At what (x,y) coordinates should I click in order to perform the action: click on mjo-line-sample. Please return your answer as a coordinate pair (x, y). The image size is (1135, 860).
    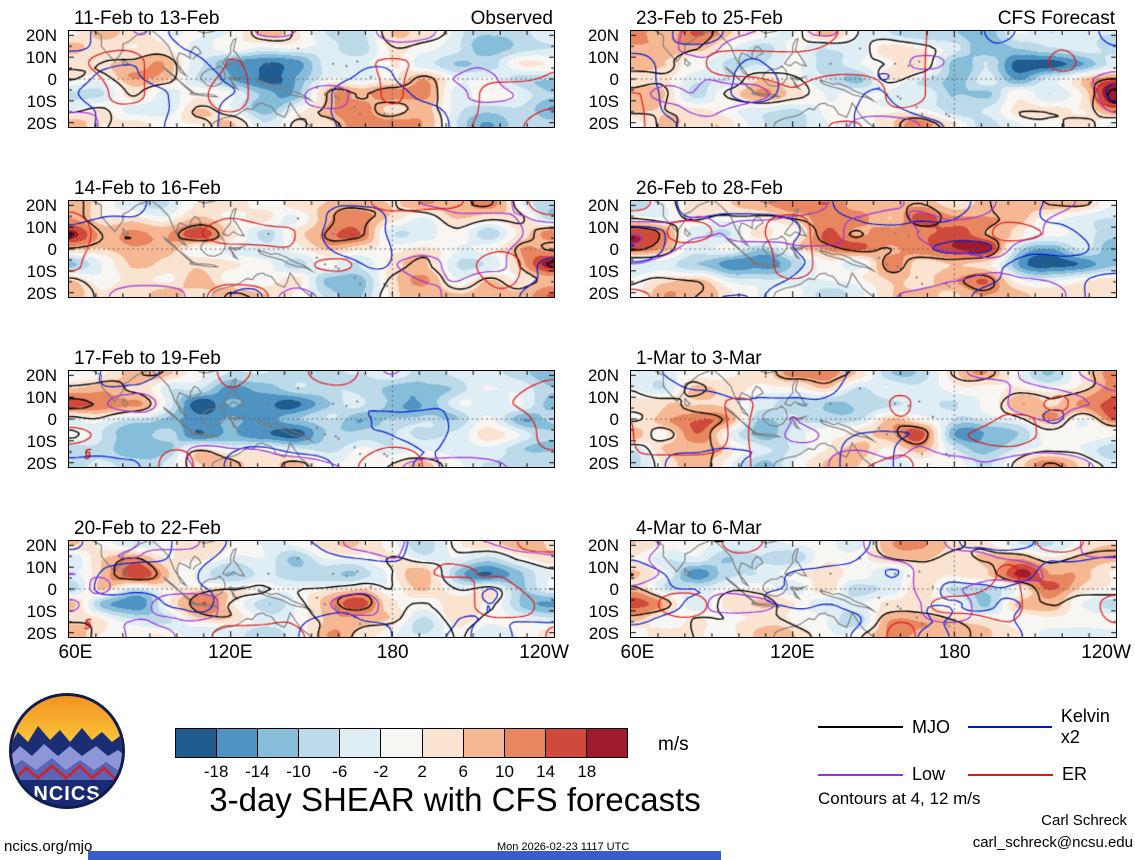
    Looking at the image, I should click on (860, 727).